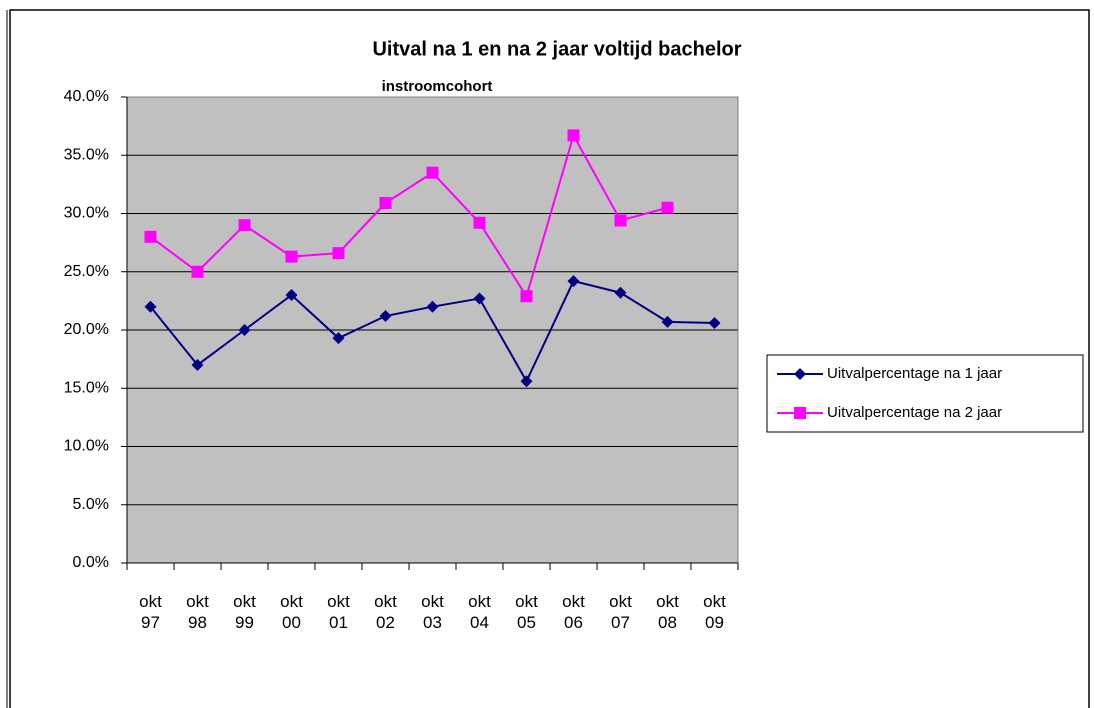 The image size is (1094, 708). Describe the element at coordinates (91, 504) in the screenshot. I see `y-tick-label: 5.0%` at that location.